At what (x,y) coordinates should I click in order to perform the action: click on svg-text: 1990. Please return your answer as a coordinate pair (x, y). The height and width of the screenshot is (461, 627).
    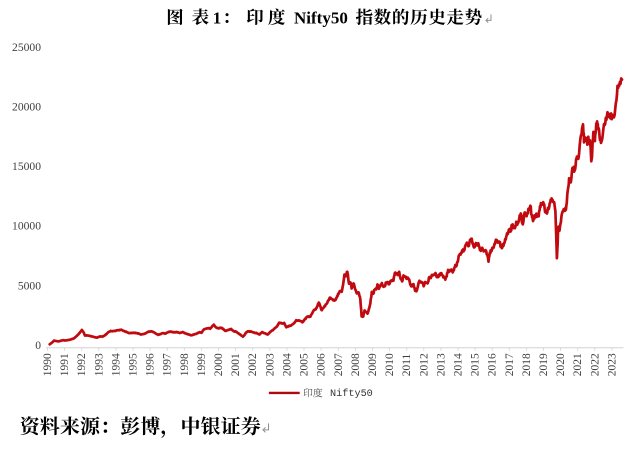
    Looking at the image, I should click on (48, 364).